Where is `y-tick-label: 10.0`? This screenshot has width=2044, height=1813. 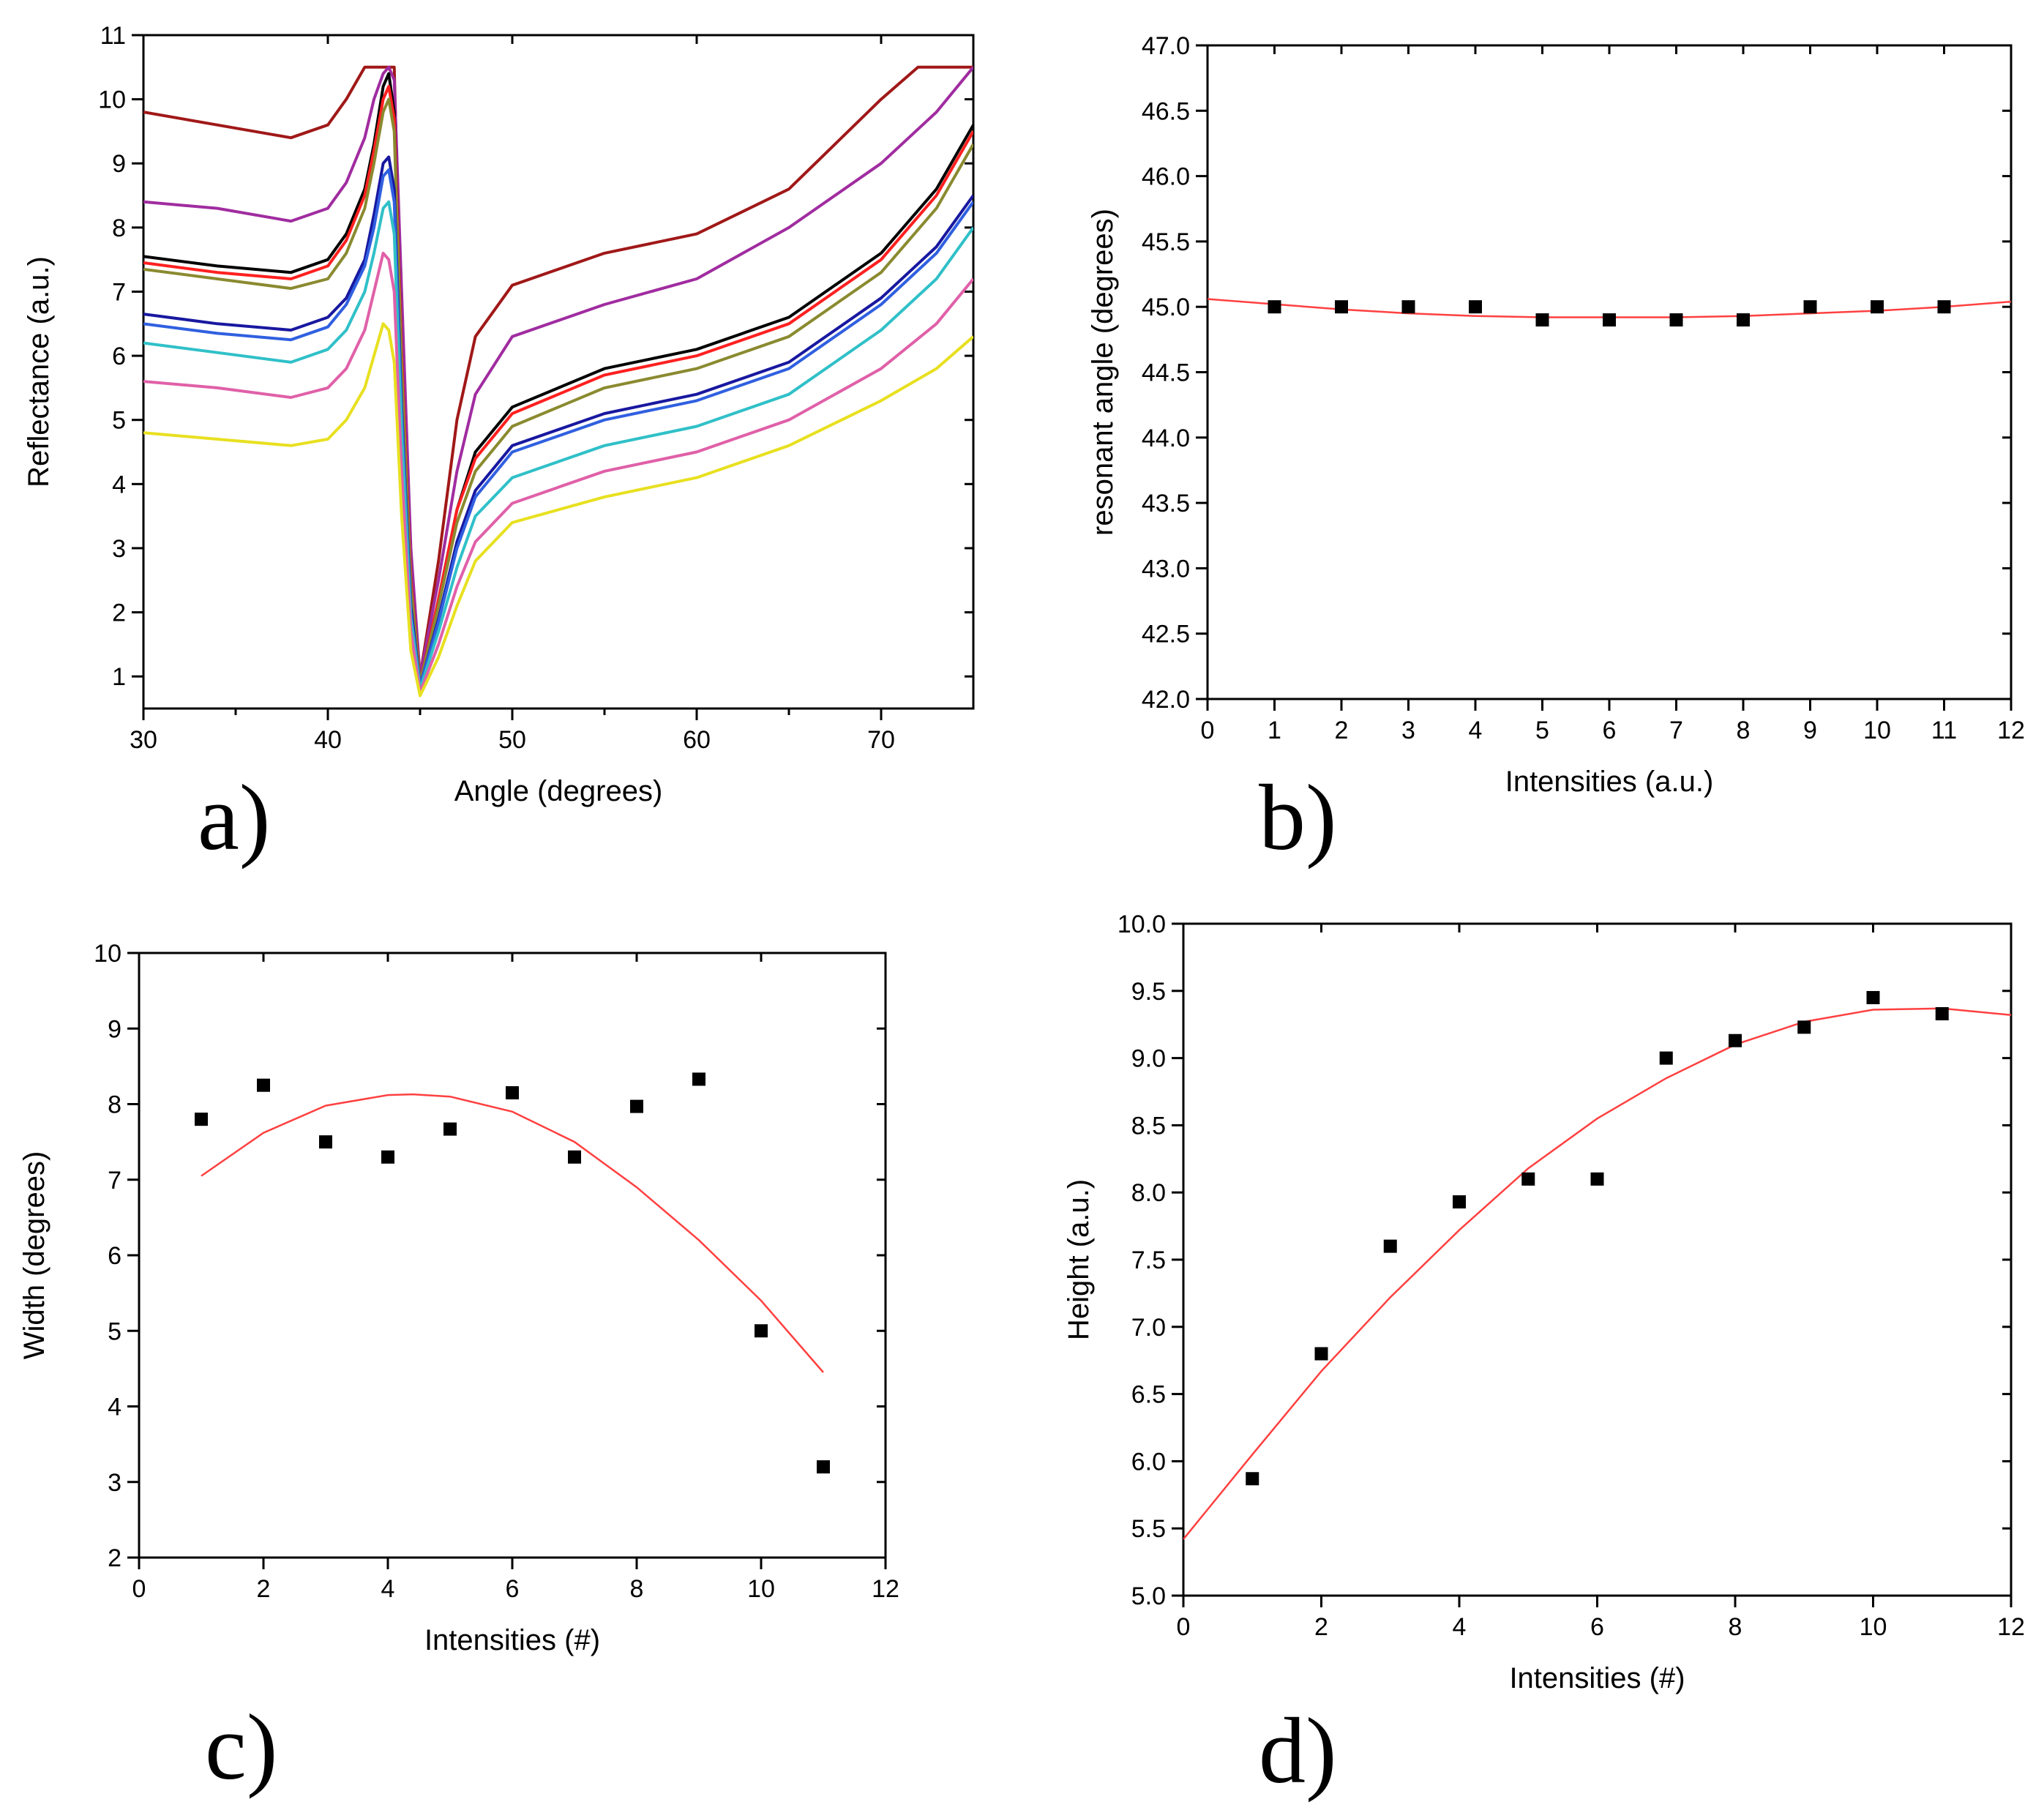
y-tick-label: 10.0 is located at coordinates (1142, 924).